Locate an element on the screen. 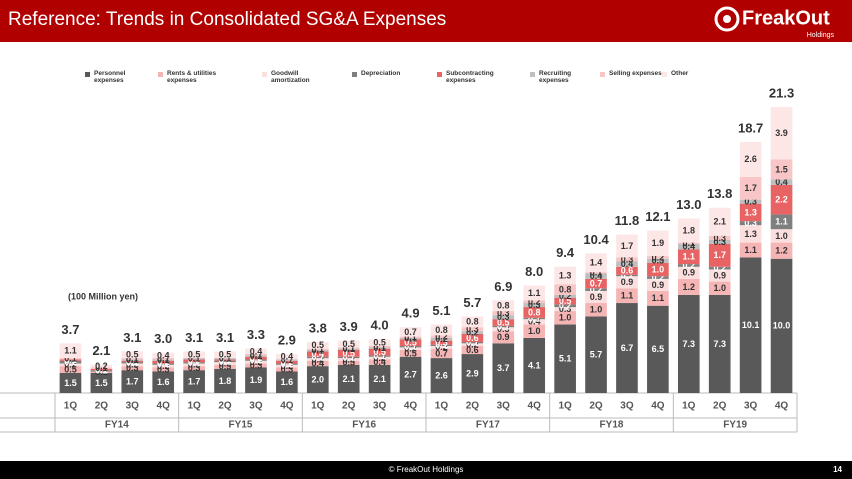 The width and height of the screenshot is (852, 479). group-label: FY16 is located at coordinates (364, 425).